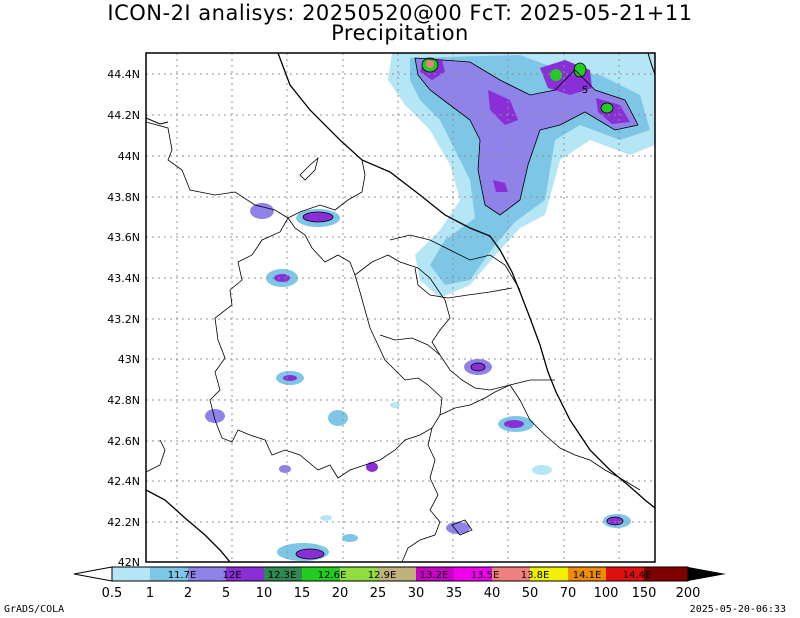 The image size is (800, 618). What do you see at coordinates (129, 156) in the screenshot?
I see `lat-label: 44N` at bounding box center [129, 156].